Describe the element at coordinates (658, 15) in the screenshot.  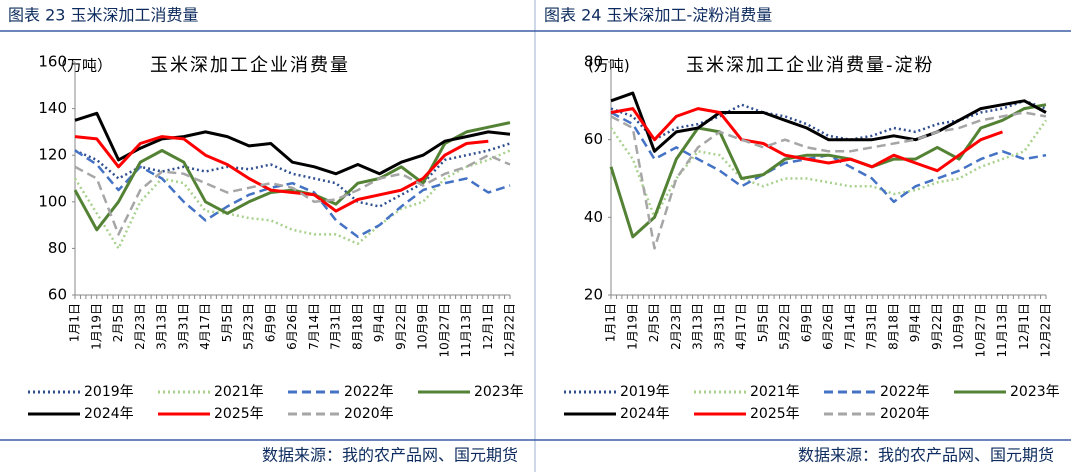
I see `panel-title: 图表 24 玉米深加工-淀粉消费量` at that location.